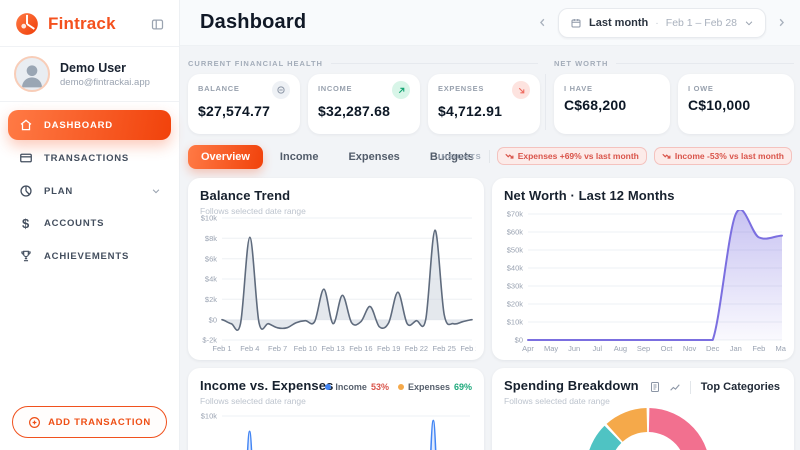 Image resolution: width=800 pixels, height=450 pixels. Describe the element at coordinates (357, 387) in the screenshot. I see `legend-item-income: Income 53%` at that location.